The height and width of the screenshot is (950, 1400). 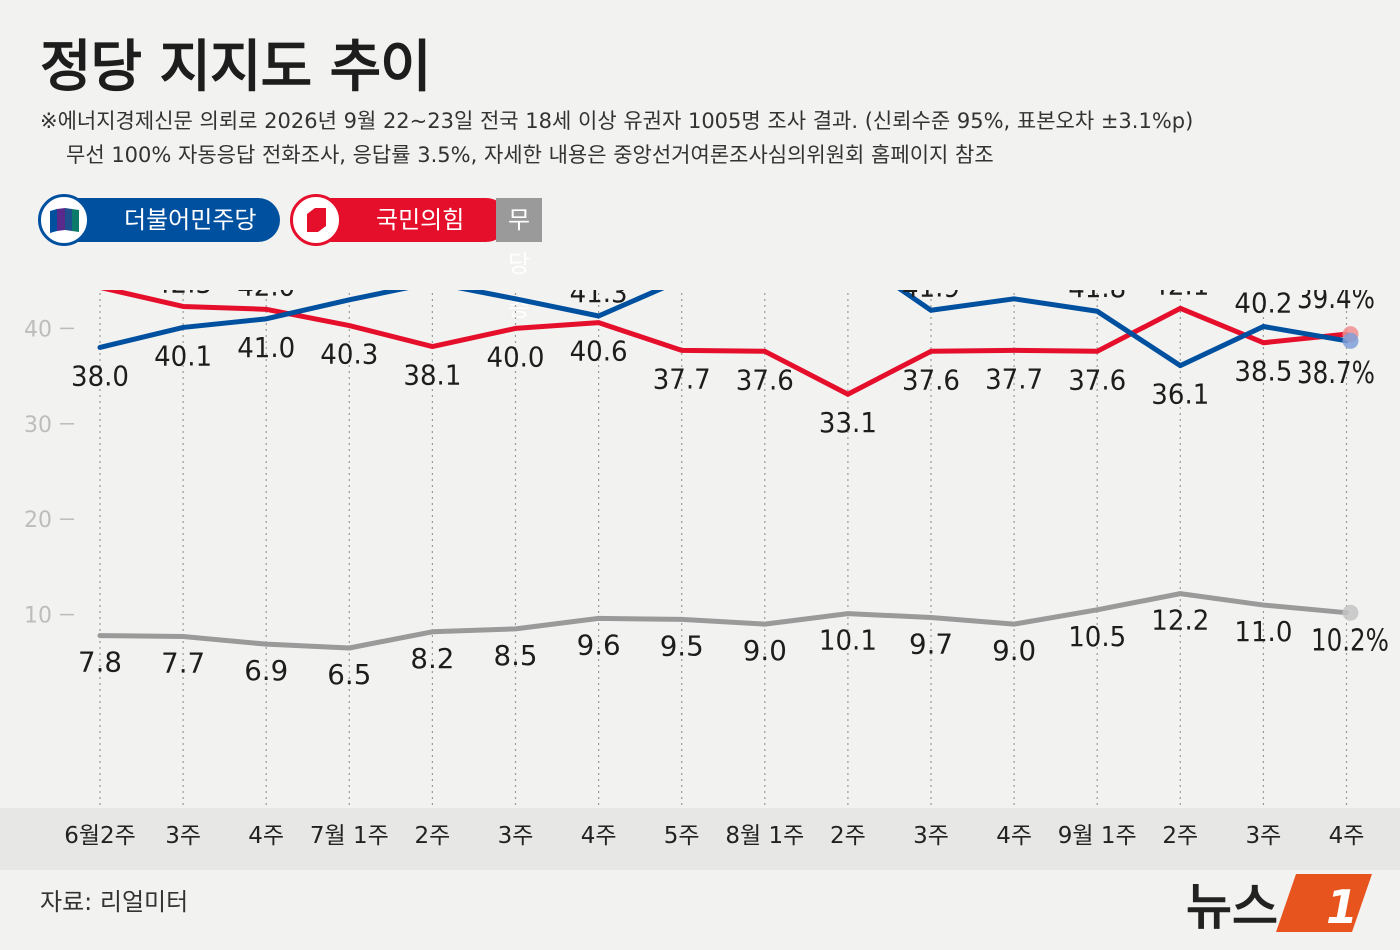 What do you see at coordinates (764, 836) in the screenshot?
I see `x-tick-label: 8월 1주` at bounding box center [764, 836].